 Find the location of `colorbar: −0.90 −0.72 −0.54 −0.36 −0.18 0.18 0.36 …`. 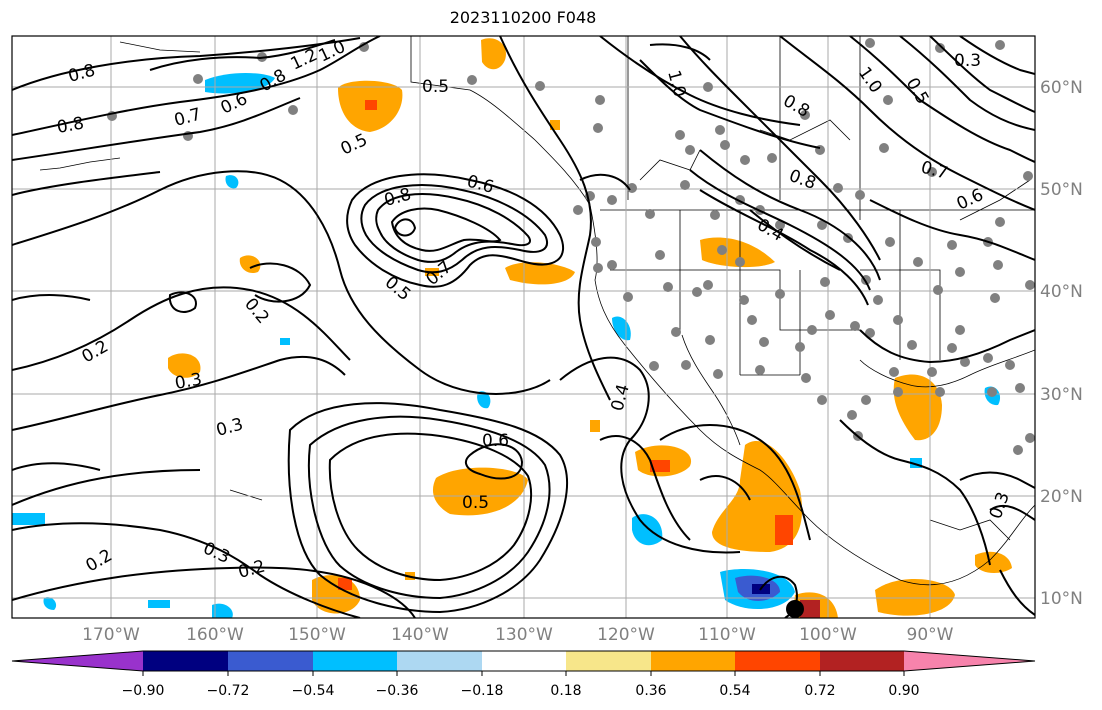

colorbar: −0.90 −0.72 −0.54 −0.36 −0.18 0.18 0.36 … is located at coordinates (523, 674).